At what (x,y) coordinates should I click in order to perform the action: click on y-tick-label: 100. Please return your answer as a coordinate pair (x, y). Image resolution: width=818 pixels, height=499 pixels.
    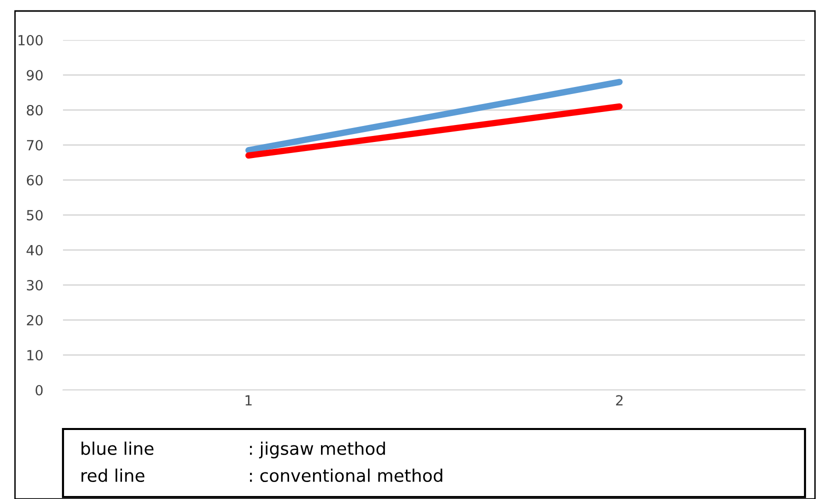
    Looking at the image, I should click on (30, 40).